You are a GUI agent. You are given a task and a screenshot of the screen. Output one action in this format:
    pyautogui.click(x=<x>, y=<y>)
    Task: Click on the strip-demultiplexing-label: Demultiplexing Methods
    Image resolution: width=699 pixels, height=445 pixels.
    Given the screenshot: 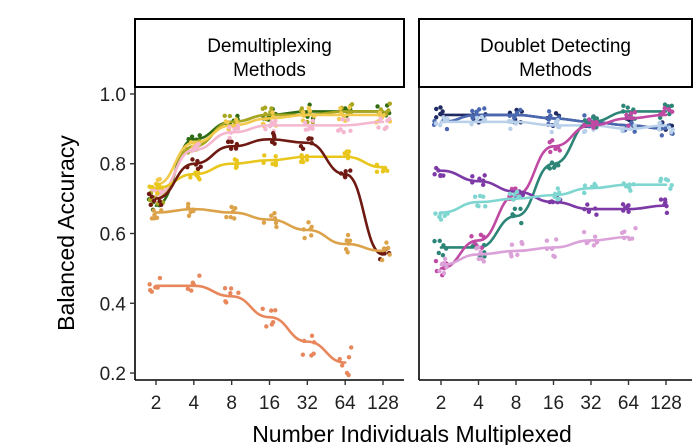 What is the action you would take?
    pyautogui.click(x=269, y=58)
    